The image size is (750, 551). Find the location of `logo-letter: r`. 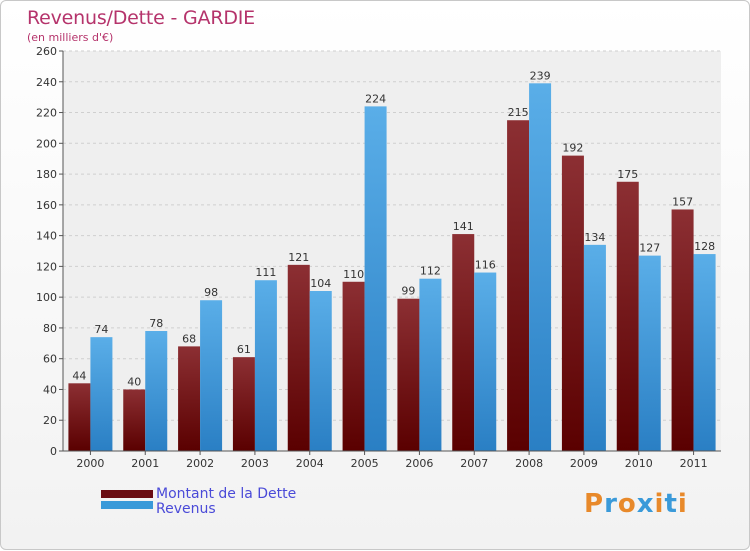

logo-letter: r is located at coordinates (611, 504).